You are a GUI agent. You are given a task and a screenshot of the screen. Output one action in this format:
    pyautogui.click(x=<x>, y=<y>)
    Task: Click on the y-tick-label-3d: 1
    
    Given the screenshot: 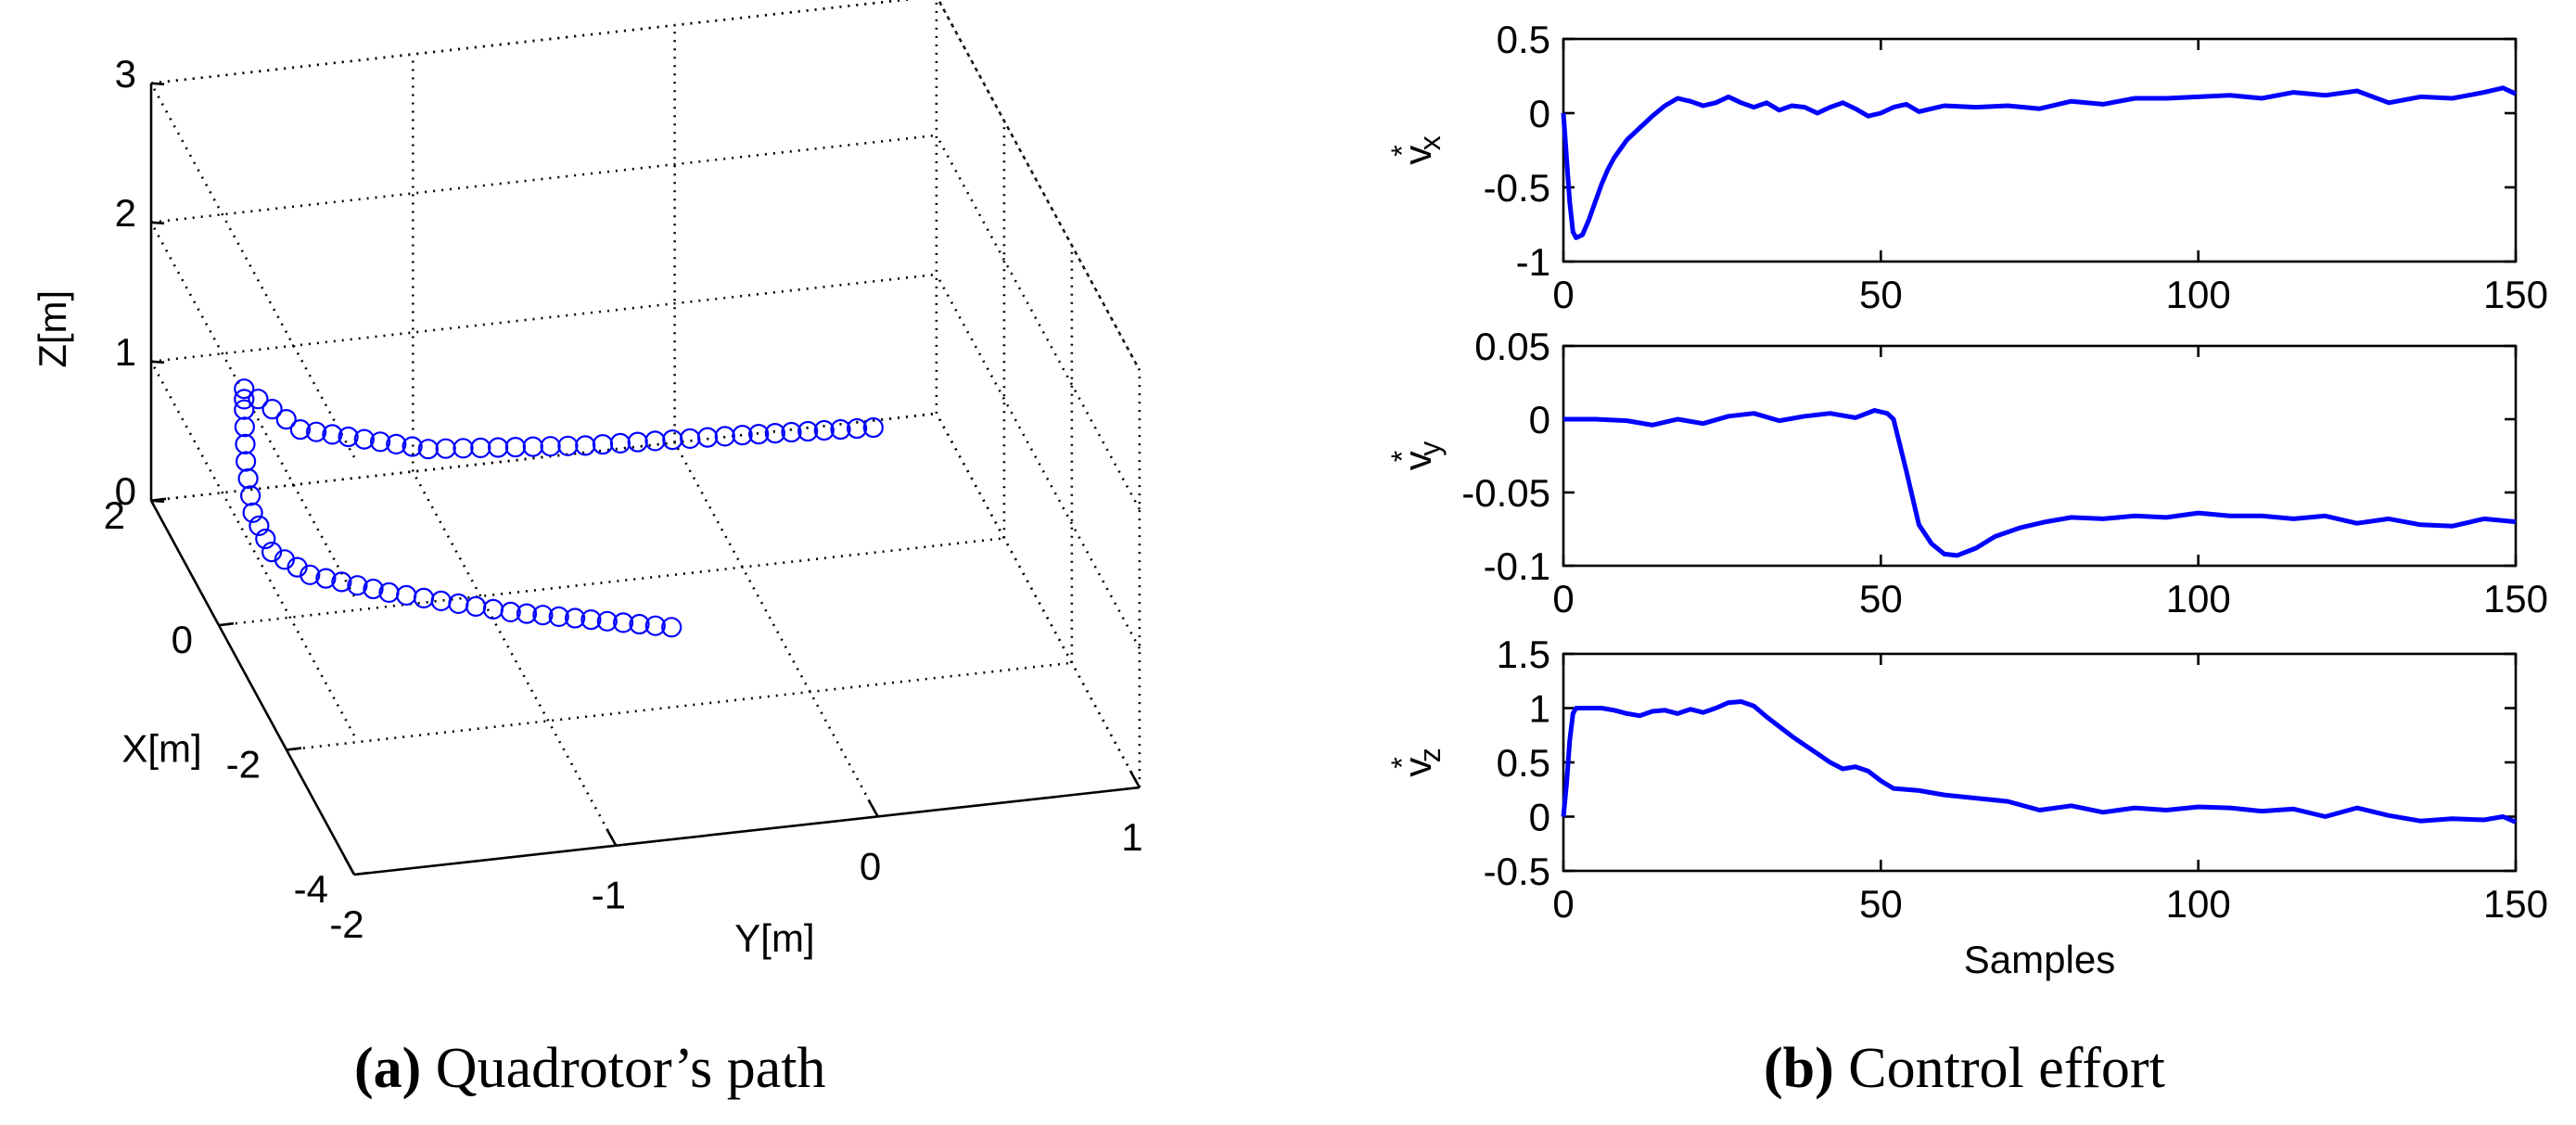 What is the action you would take?
    pyautogui.click(x=1131, y=837)
    